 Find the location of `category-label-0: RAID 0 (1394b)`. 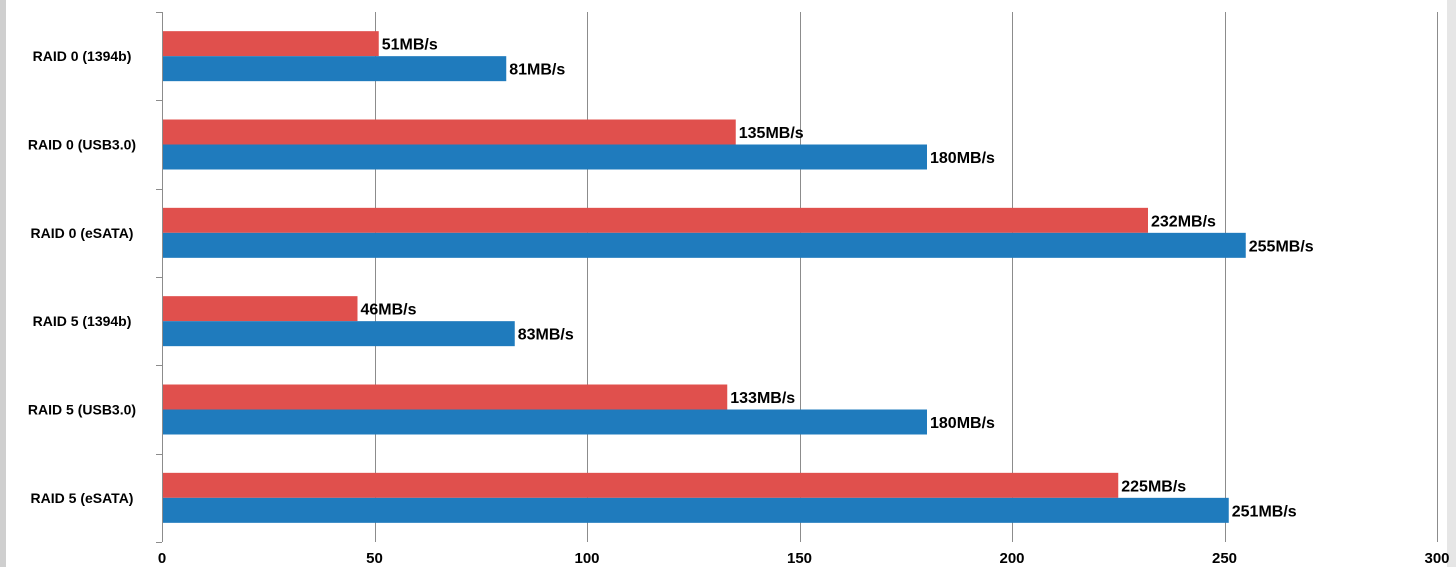

category-label-0: RAID 0 (1394b) is located at coordinates (82, 56).